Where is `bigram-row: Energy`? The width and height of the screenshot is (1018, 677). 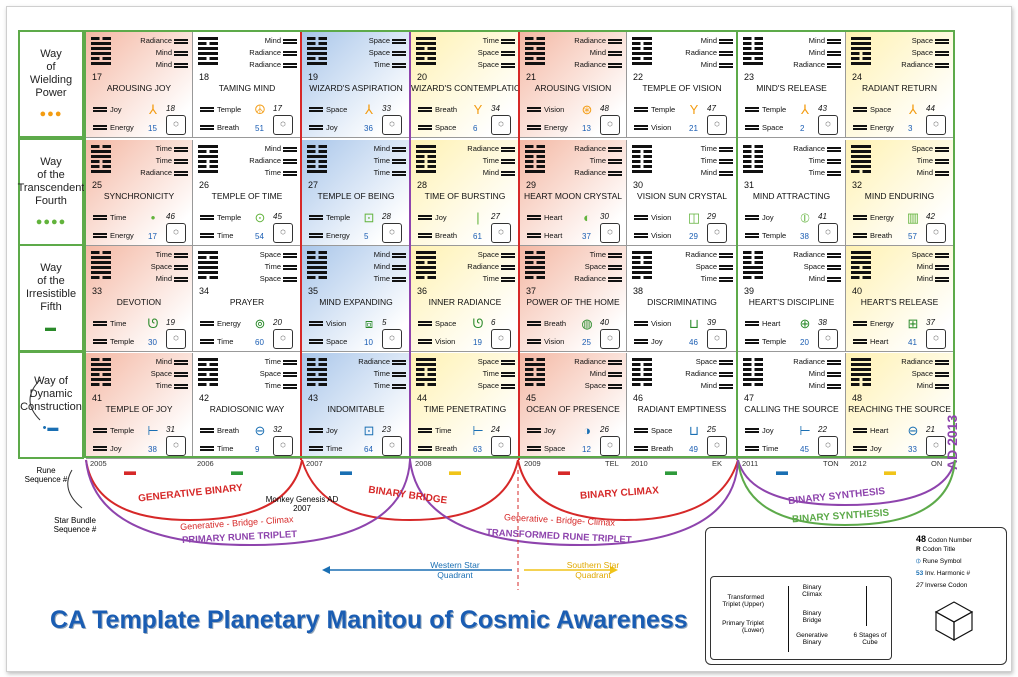
bigram-row: Energy is located at coordinates (872, 127).